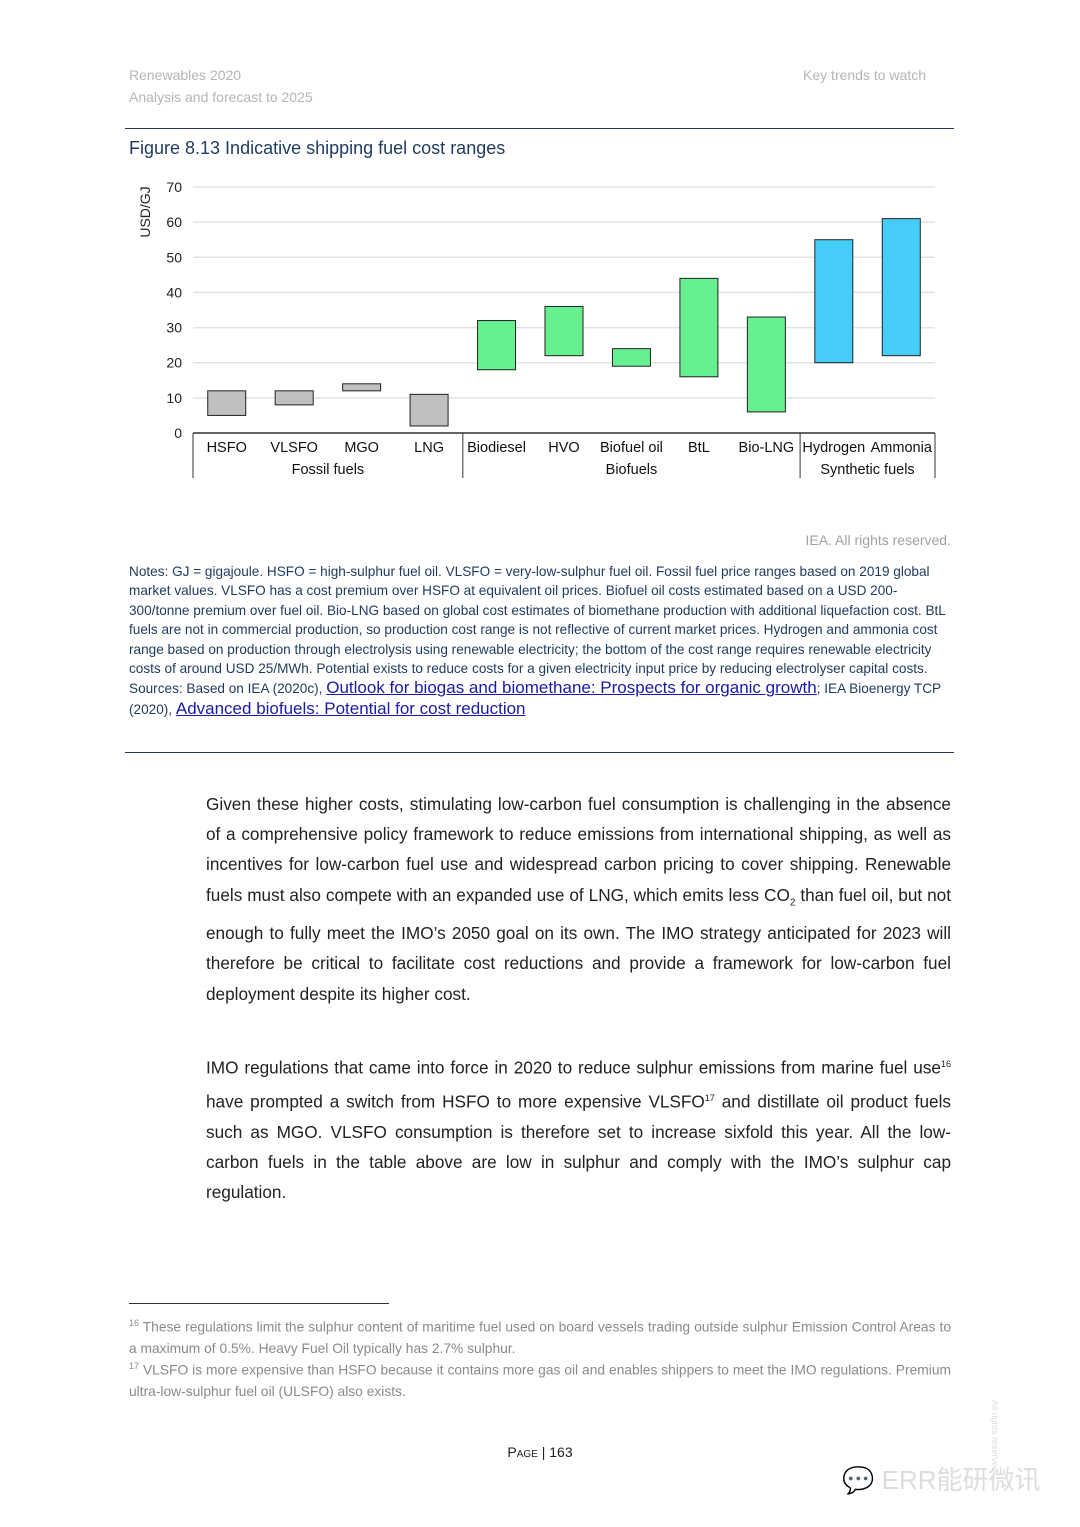  What do you see at coordinates (995, 1437) in the screenshot?
I see `watermark-side: All rights reserved.` at bounding box center [995, 1437].